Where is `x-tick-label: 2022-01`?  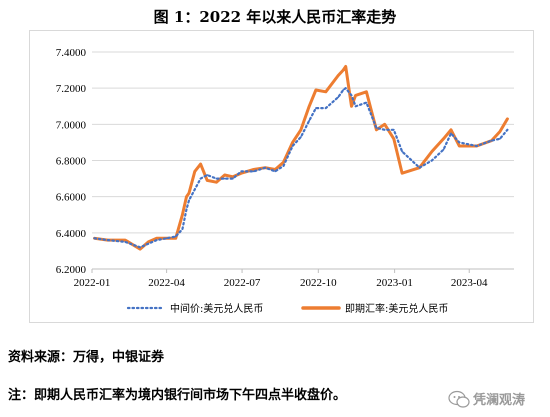 x-tick-label: 2022-01 is located at coordinates (92, 283).